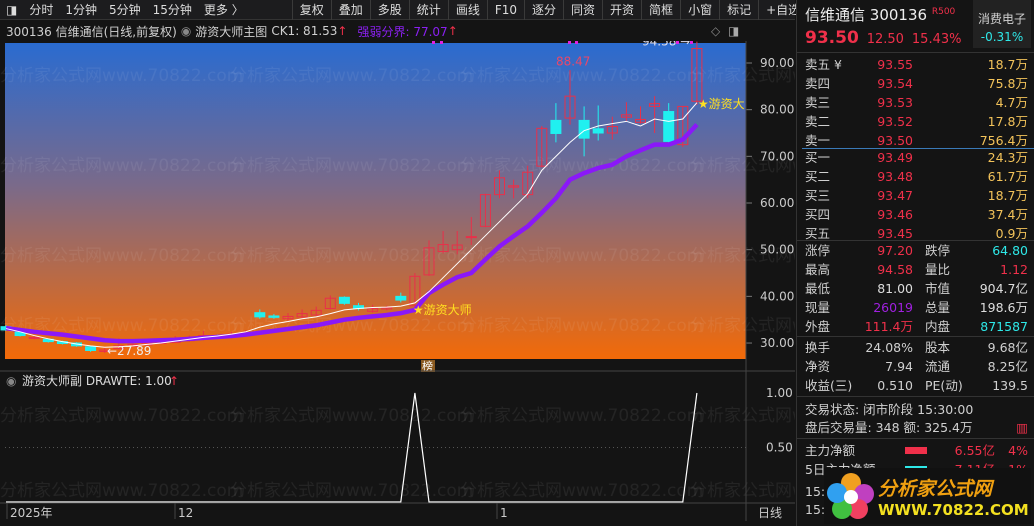 The height and width of the screenshot is (526, 1034). I want to click on period-label: 日线, so click(770, 513).